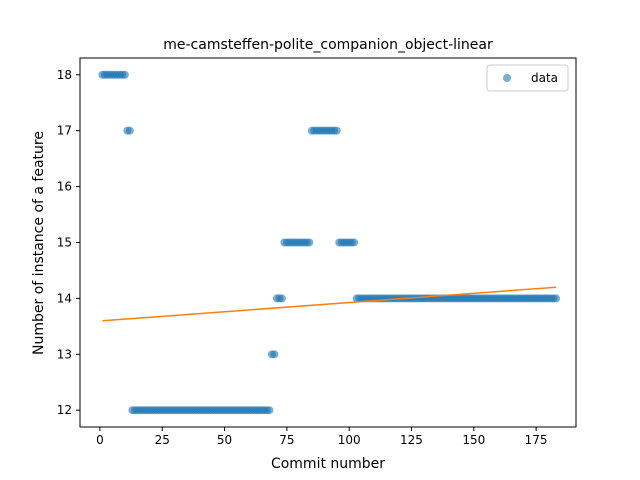  What do you see at coordinates (544, 78) in the screenshot?
I see `legend-label: data` at bounding box center [544, 78].